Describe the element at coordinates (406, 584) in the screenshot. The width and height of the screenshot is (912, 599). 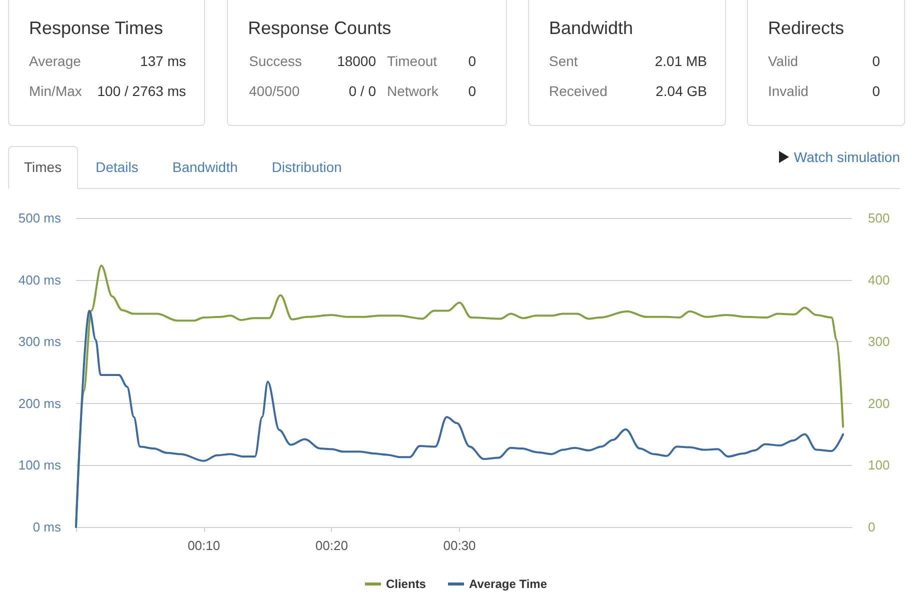
I see `legend-label: Clients` at that location.